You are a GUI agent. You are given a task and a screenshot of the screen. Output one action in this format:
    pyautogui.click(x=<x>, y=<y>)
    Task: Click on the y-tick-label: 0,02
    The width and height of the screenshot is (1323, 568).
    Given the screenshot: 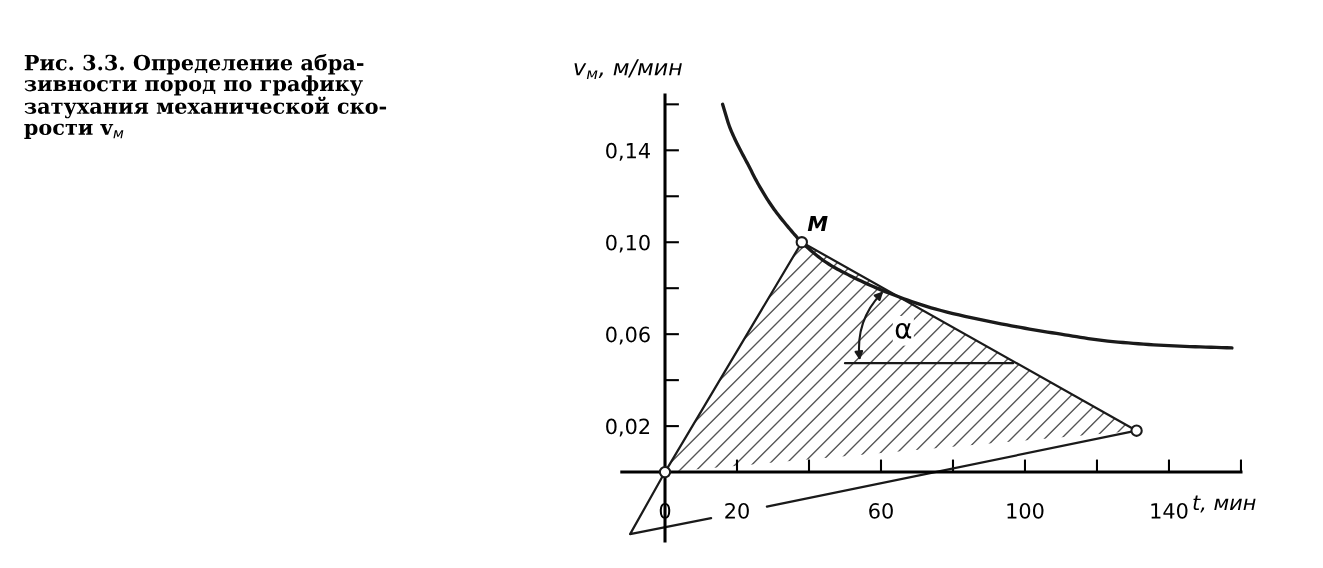 What is the action you would take?
    pyautogui.click(x=628, y=427)
    